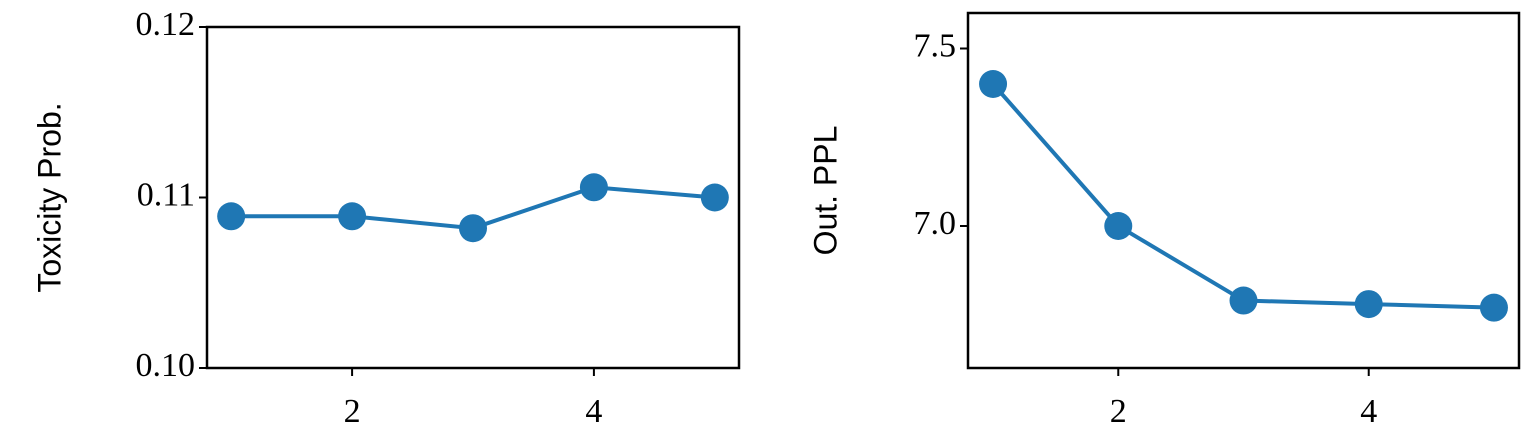  What do you see at coordinates (935, 223) in the screenshot?
I see `y-tick-label: 7.0` at bounding box center [935, 223].